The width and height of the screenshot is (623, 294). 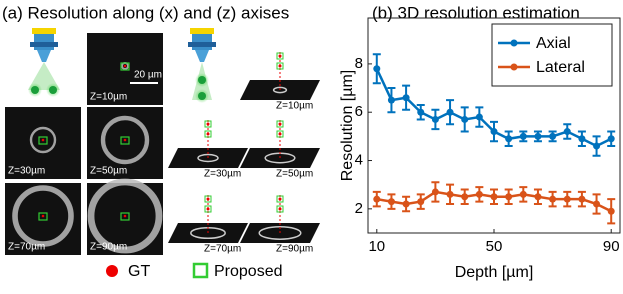 I want to click on y-tick-label: 4, so click(x=359, y=159).